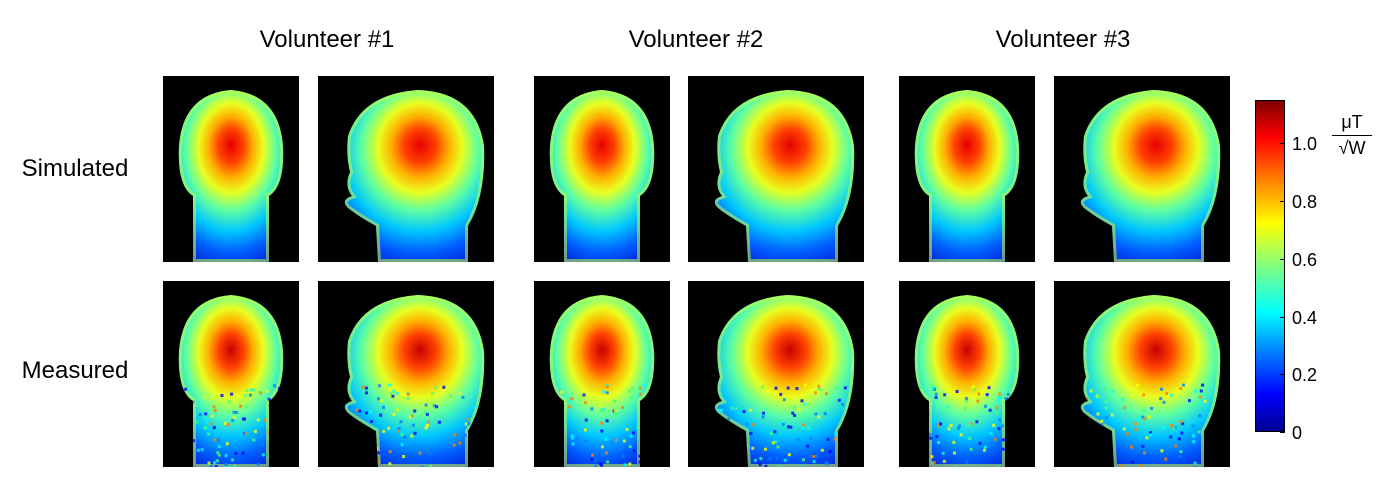  I want to click on panel-meas-v1-coronal, so click(231, 374).